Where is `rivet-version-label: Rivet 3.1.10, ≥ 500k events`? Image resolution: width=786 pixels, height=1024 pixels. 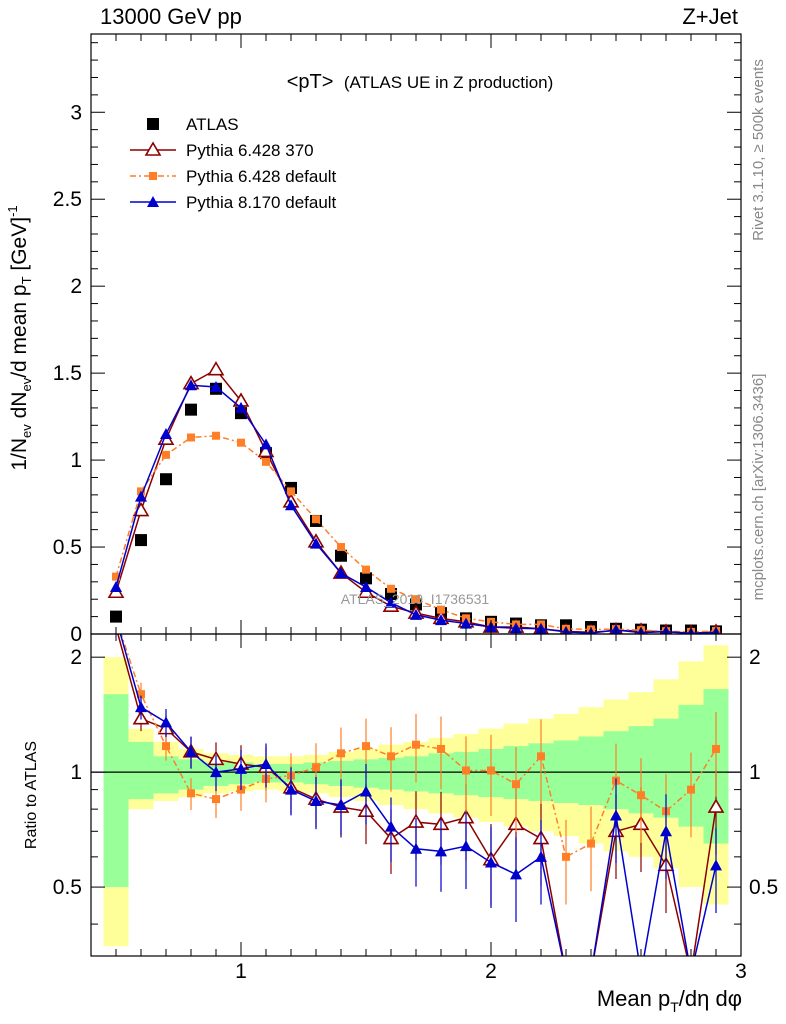 rivet-version-label: Rivet 3.1.10, ≥ 500k events is located at coordinates (758, 150).